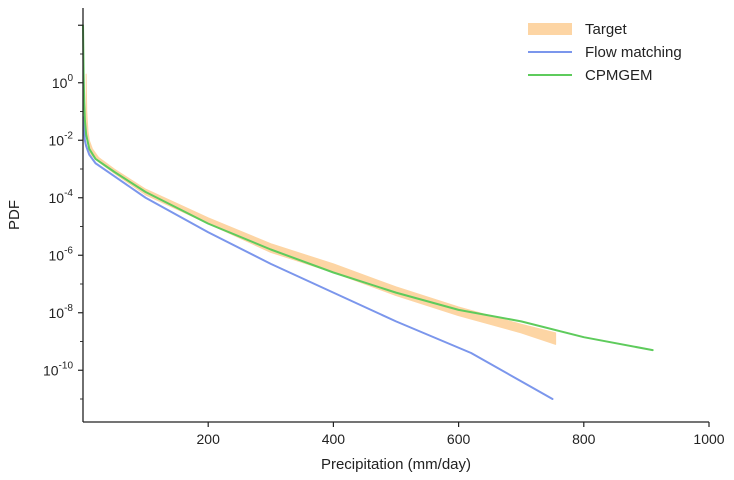  Describe the element at coordinates (63, 212) in the screenshot. I see `y-ticks: 10⁰ 10⁻² 10⁻⁴ 10⁻⁶ 10⁻⁸ 10⁻¹⁰` at that location.